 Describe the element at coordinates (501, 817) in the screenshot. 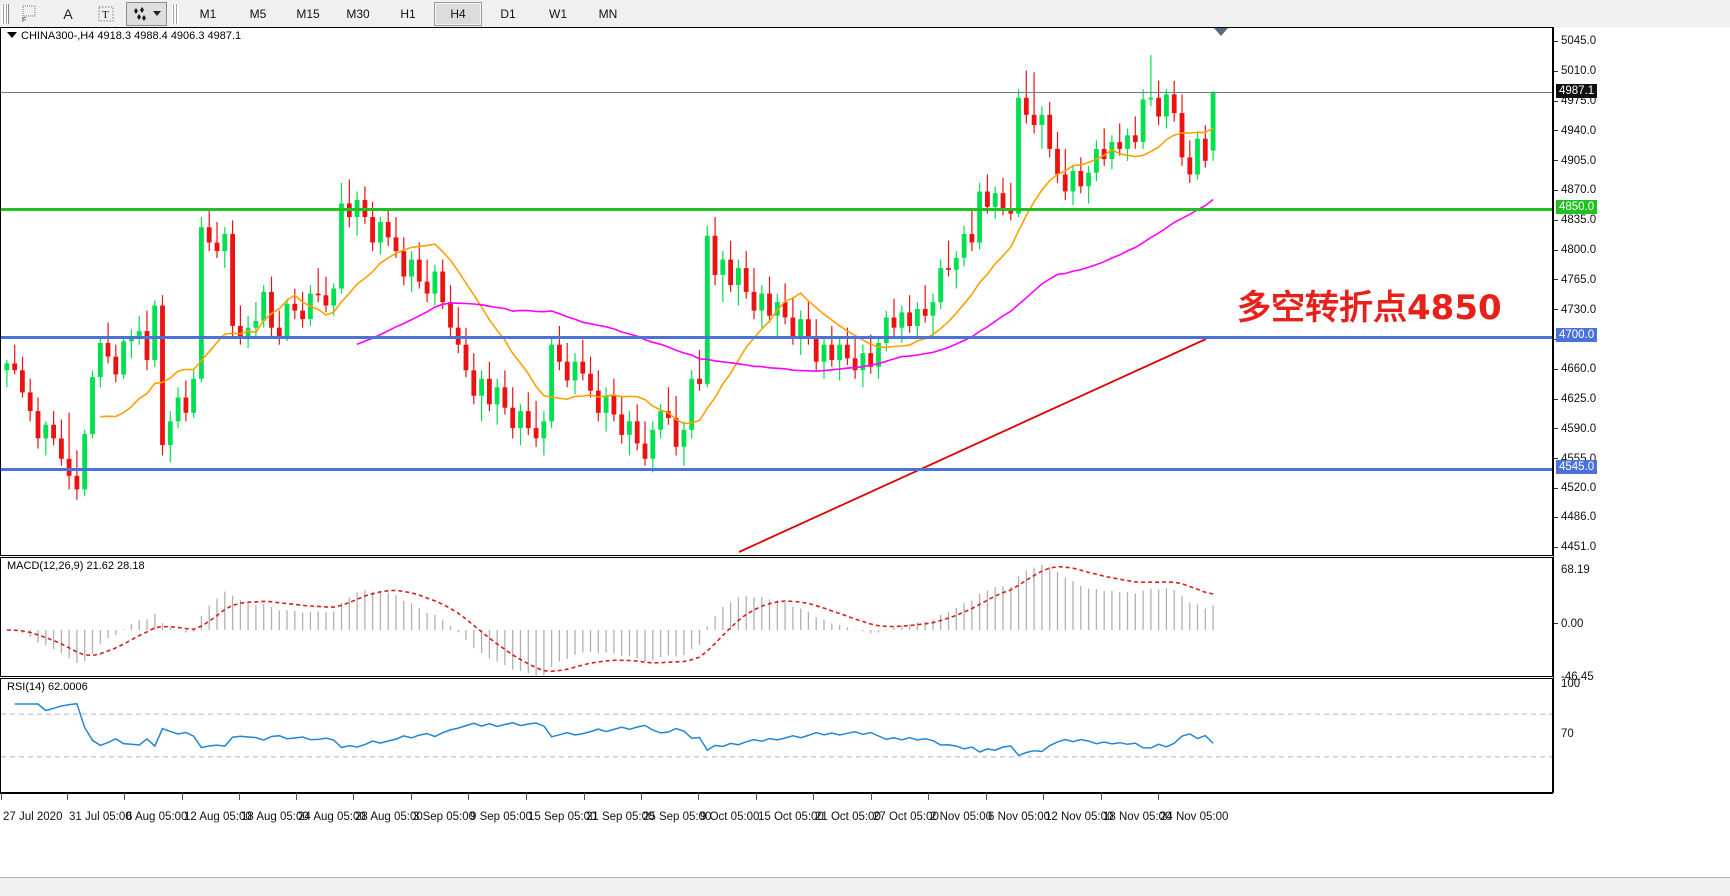

I see `date-tick-label: 9 Sep 05:00` at that location.